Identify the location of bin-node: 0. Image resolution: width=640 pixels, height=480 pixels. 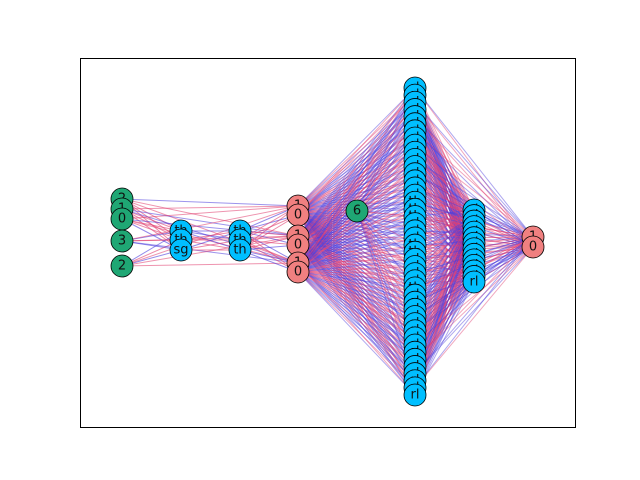
(298, 272).